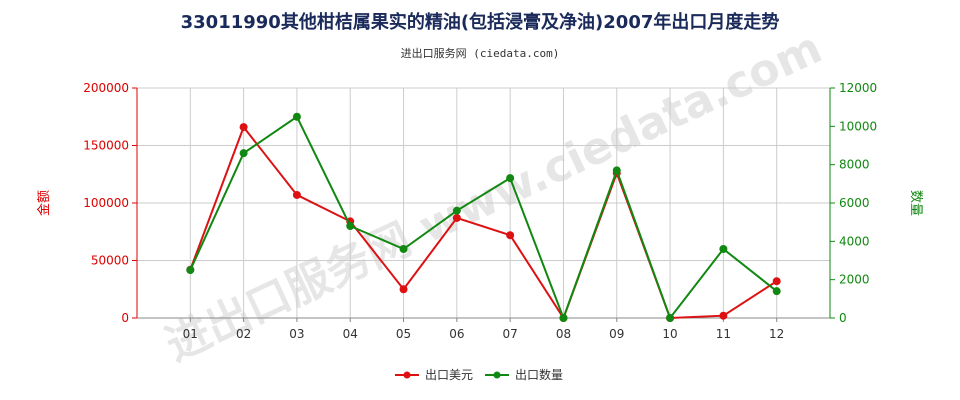 This screenshot has width=960, height=400. I want to click on legend-label: 出口数量, so click(539, 374).